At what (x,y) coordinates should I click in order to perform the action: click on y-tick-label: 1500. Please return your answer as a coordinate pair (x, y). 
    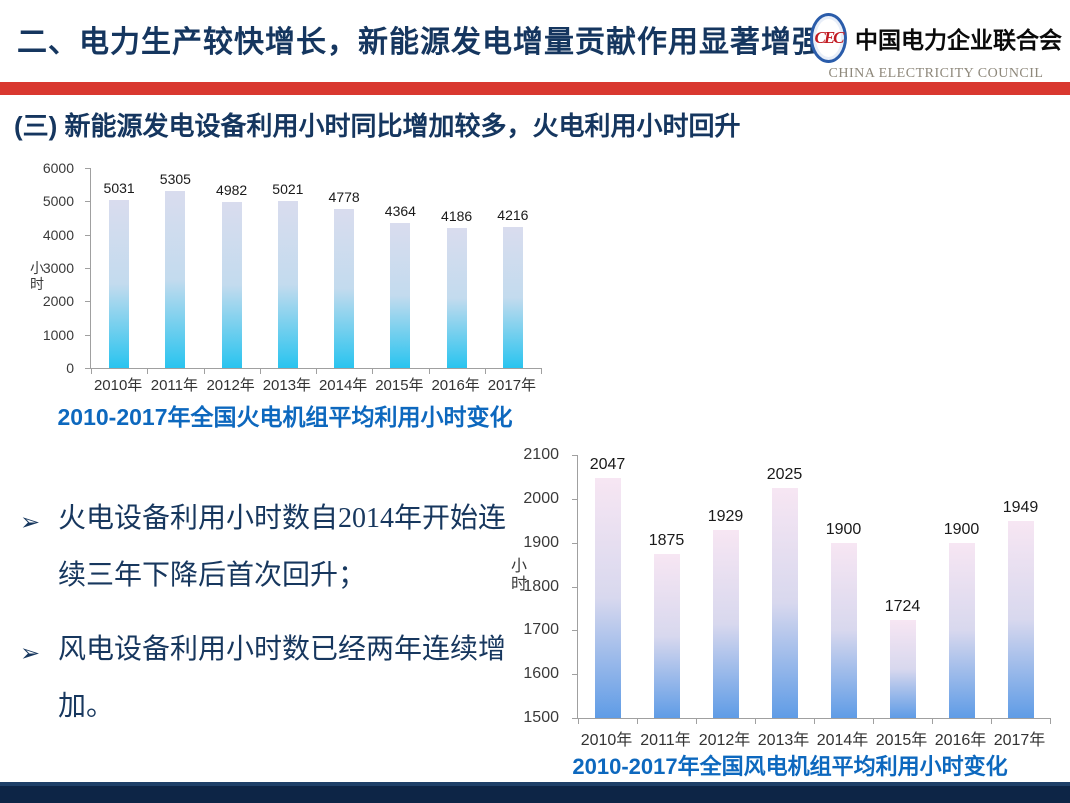
    Looking at the image, I should click on (541, 717).